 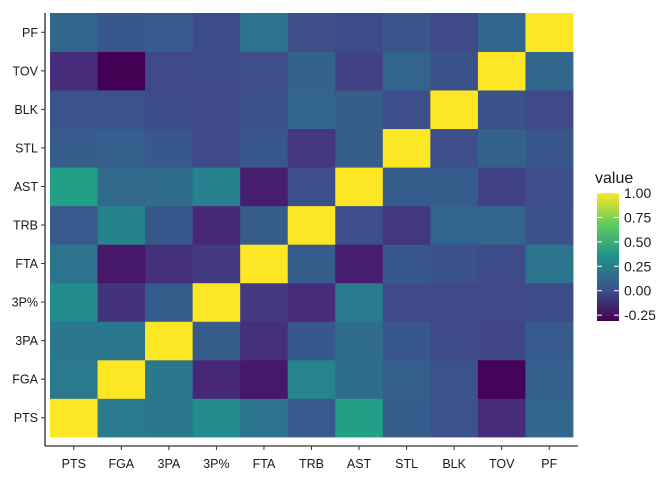 What do you see at coordinates (454, 32) in the screenshot?
I see `heatmap-cell-PF-BLK` at bounding box center [454, 32].